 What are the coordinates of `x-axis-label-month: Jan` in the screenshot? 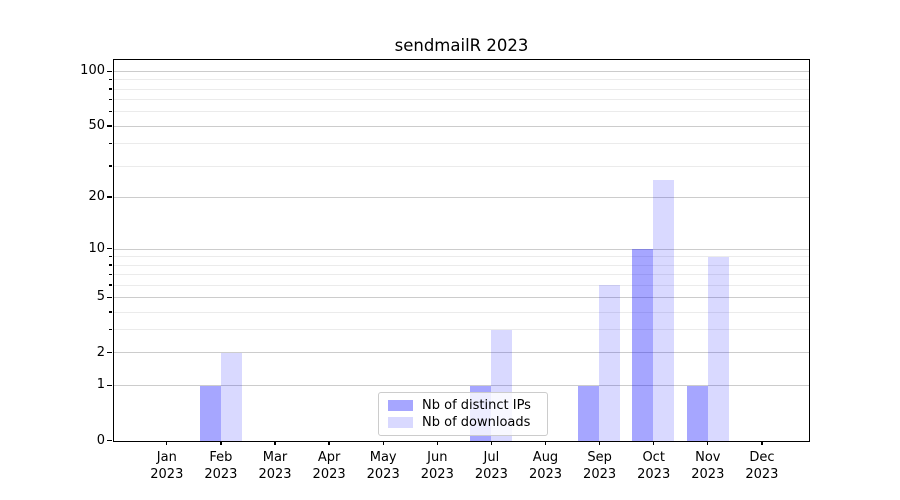 It's located at (166, 457).